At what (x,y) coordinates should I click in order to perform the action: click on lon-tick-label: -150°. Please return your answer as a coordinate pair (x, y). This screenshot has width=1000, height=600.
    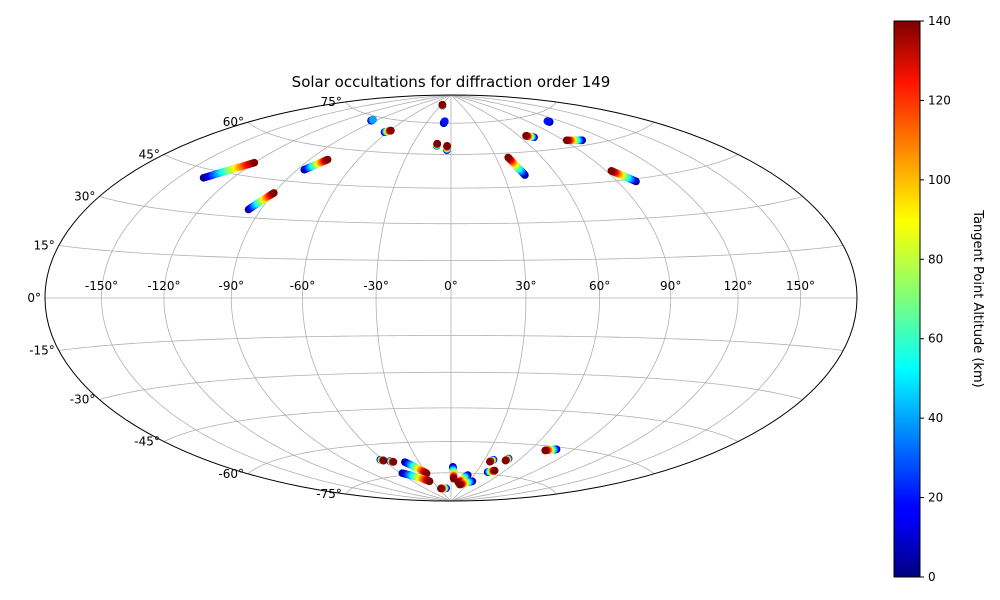
    Looking at the image, I should click on (101, 286).